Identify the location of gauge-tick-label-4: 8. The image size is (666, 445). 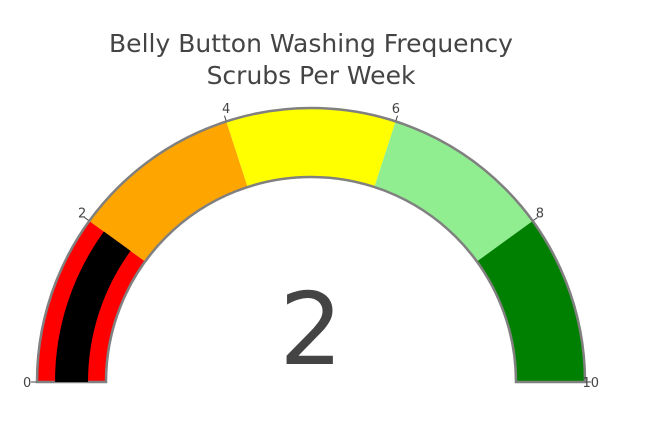
(540, 214).